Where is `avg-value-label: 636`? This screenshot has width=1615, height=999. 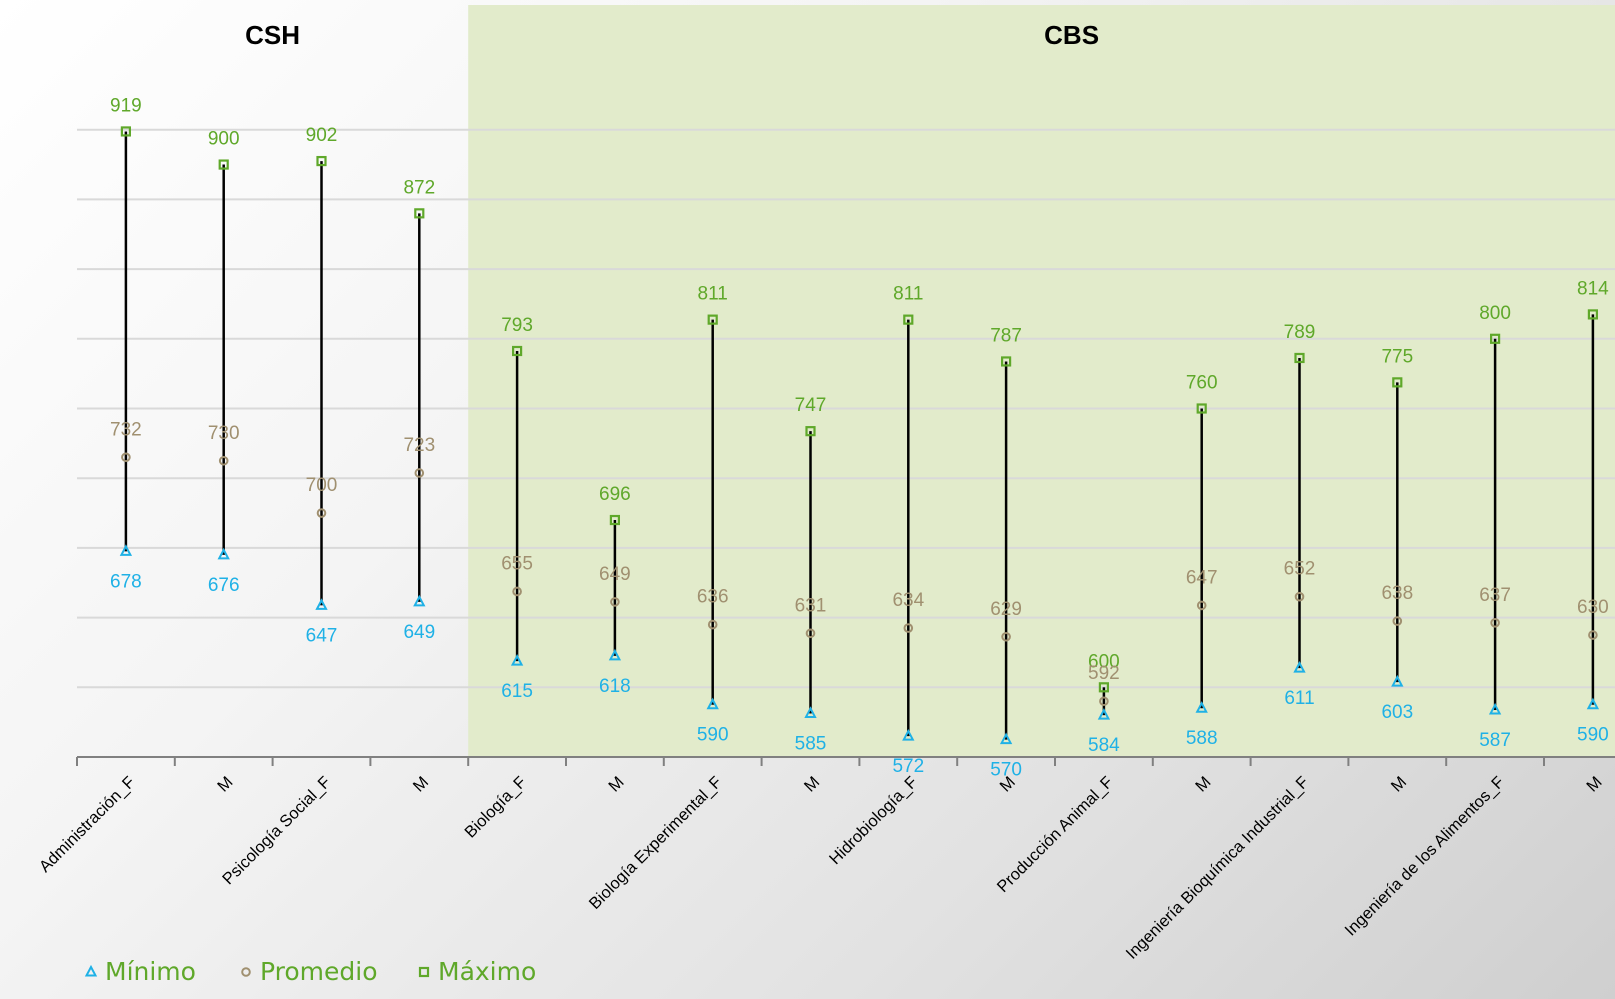 avg-value-label: 636 is located at coordinates (713, 597).